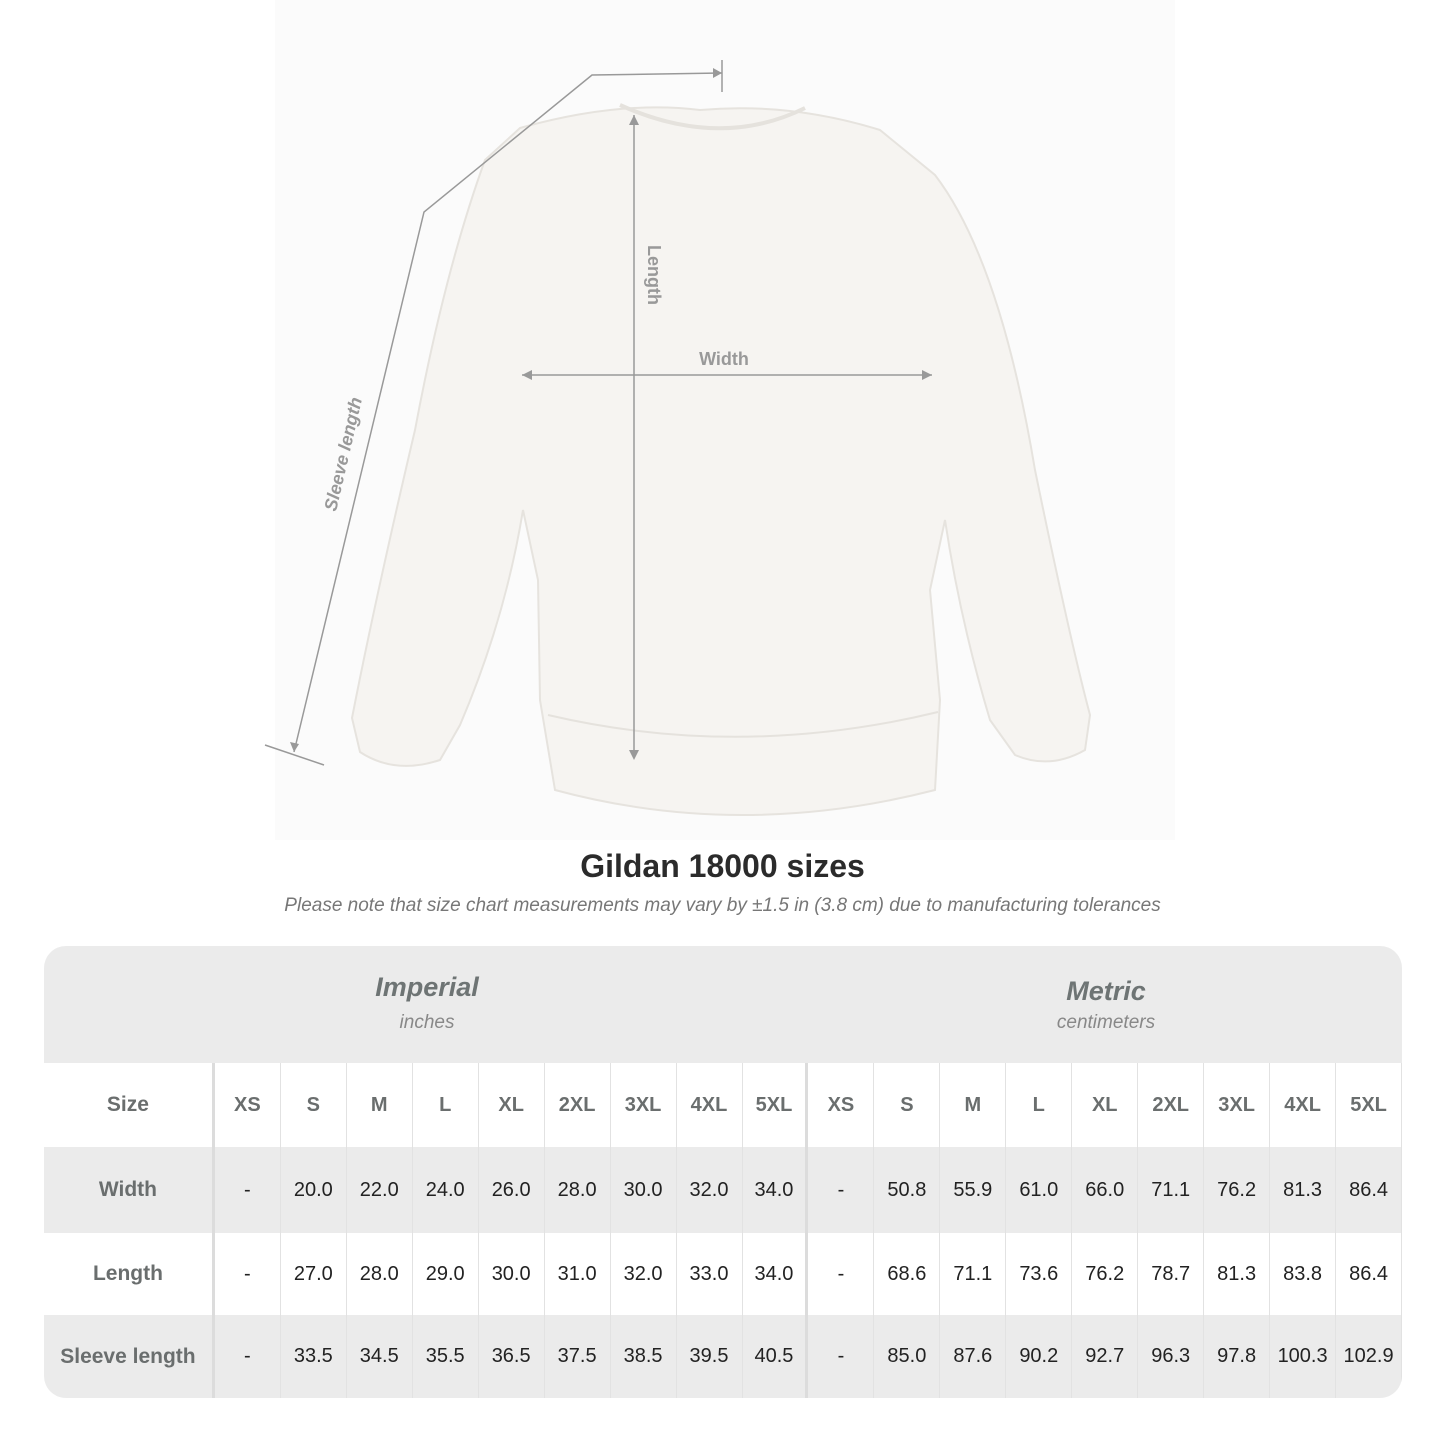 The image size is (1445, 1445). What do you see at coordinates (1106, 1022) in the screenshot?
I see `metric-unit: centimeters` at bounding box center [1106, 1022].